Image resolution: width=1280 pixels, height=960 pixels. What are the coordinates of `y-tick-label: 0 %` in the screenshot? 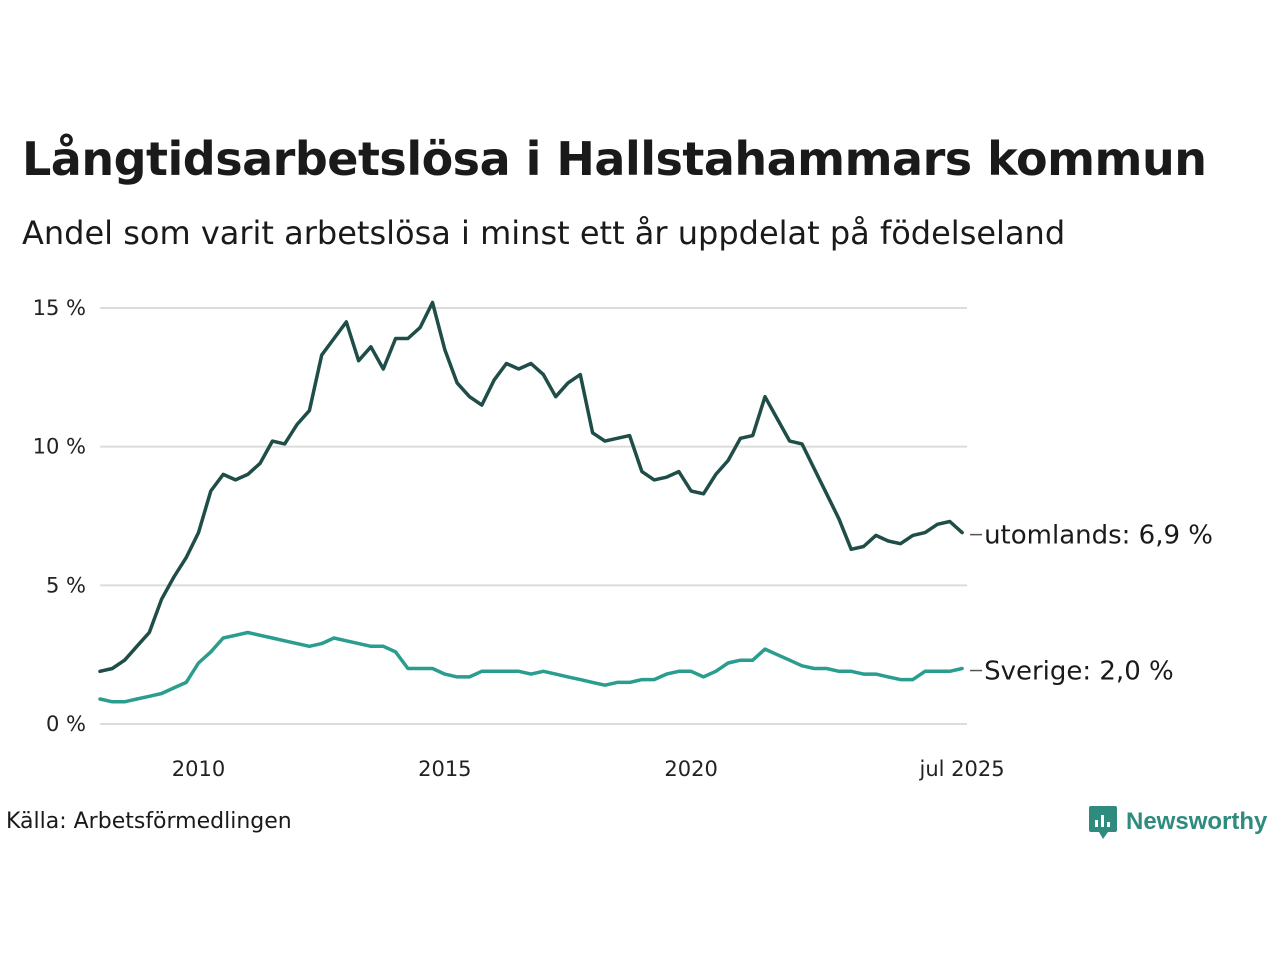 It's located at (66, 724).